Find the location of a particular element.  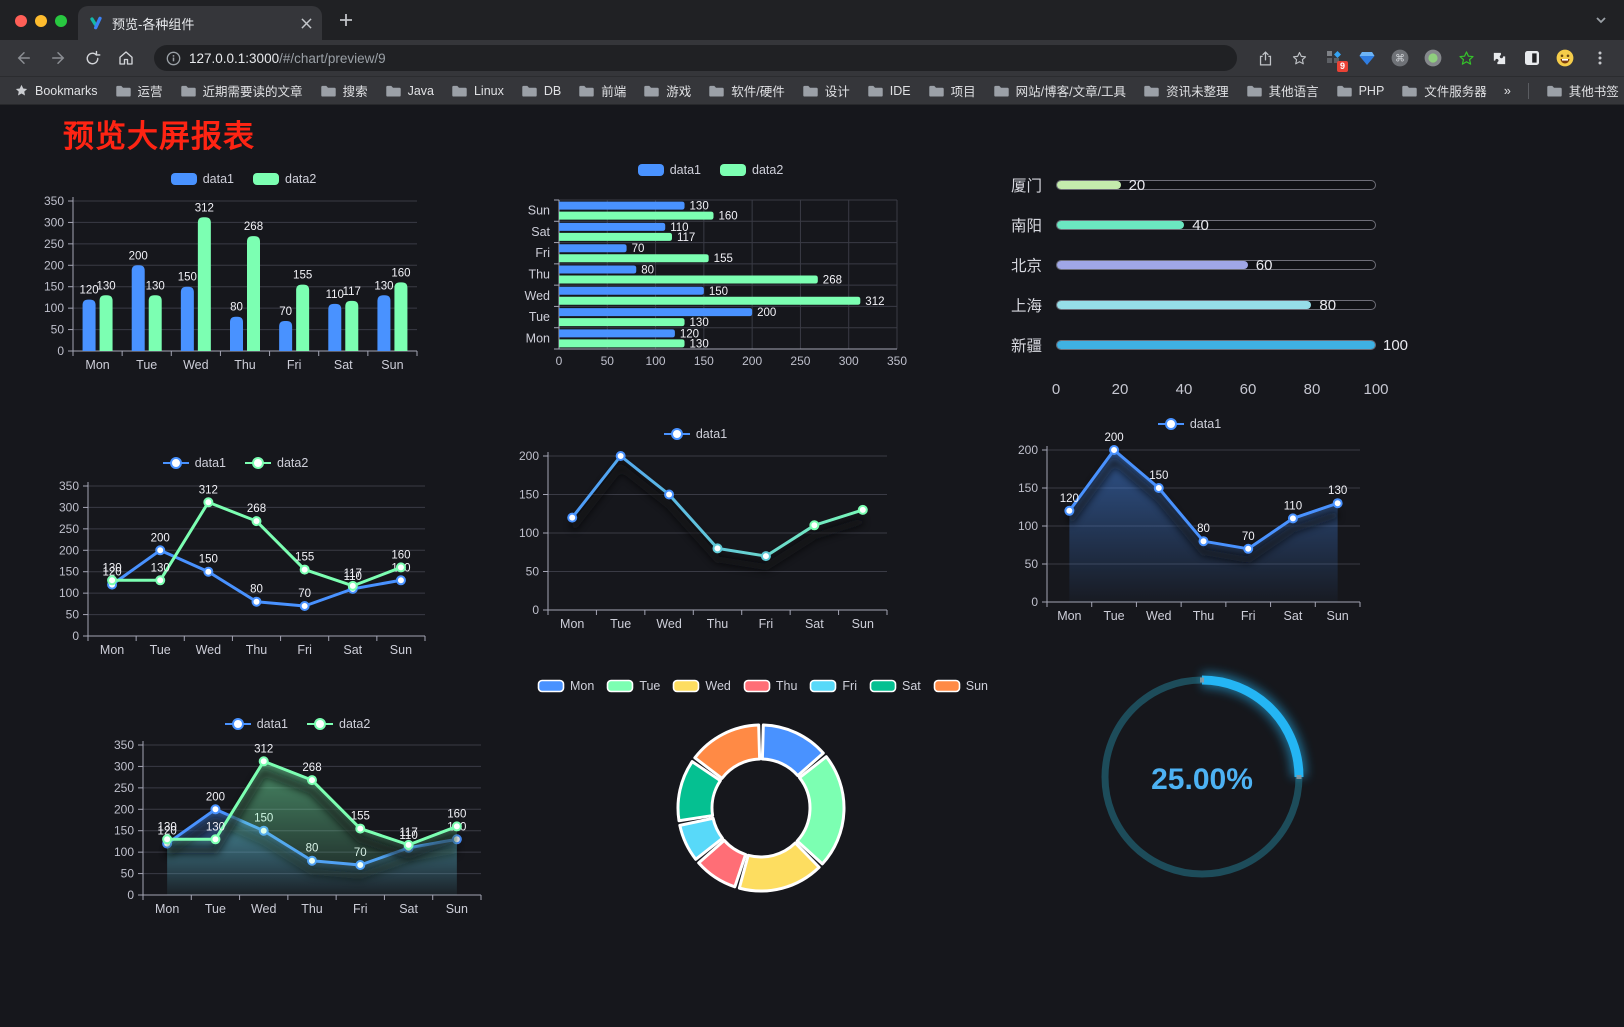

site-info-icon is located at coordinates (173, 58).